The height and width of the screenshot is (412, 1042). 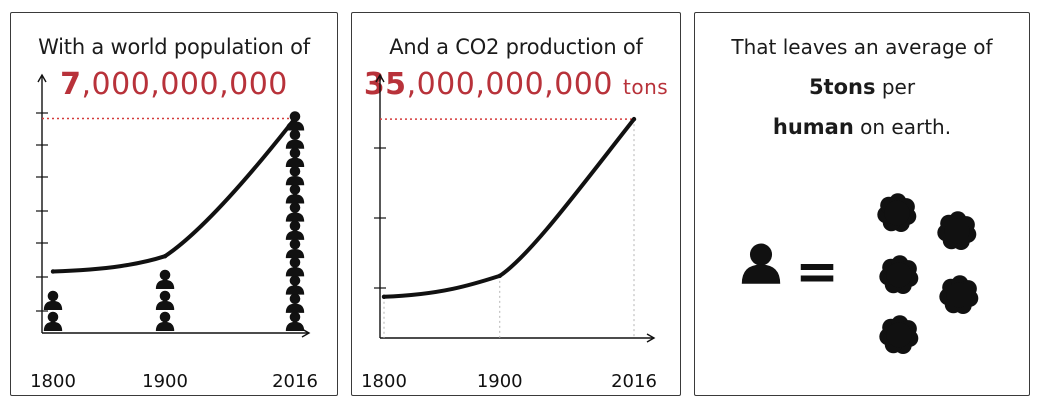 What do you see at coordinates (509, 84) in the screenshot?
I see `co2-number-rest: ,000,000,000` at bounding box center [509, 84].